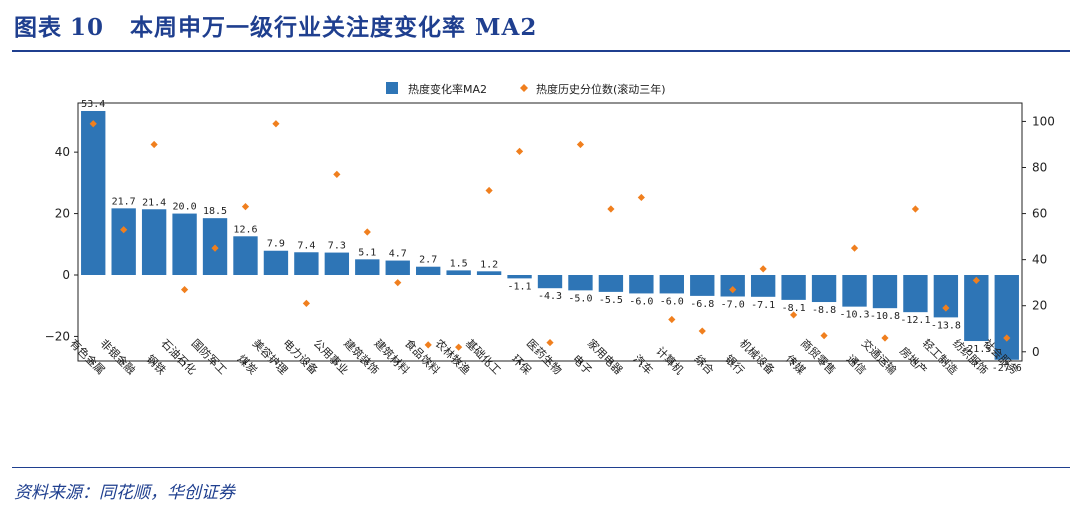 The height and width of the screenshot is (507, 1080). I want to click on percentile-point-有色金属, so click(93, 124).